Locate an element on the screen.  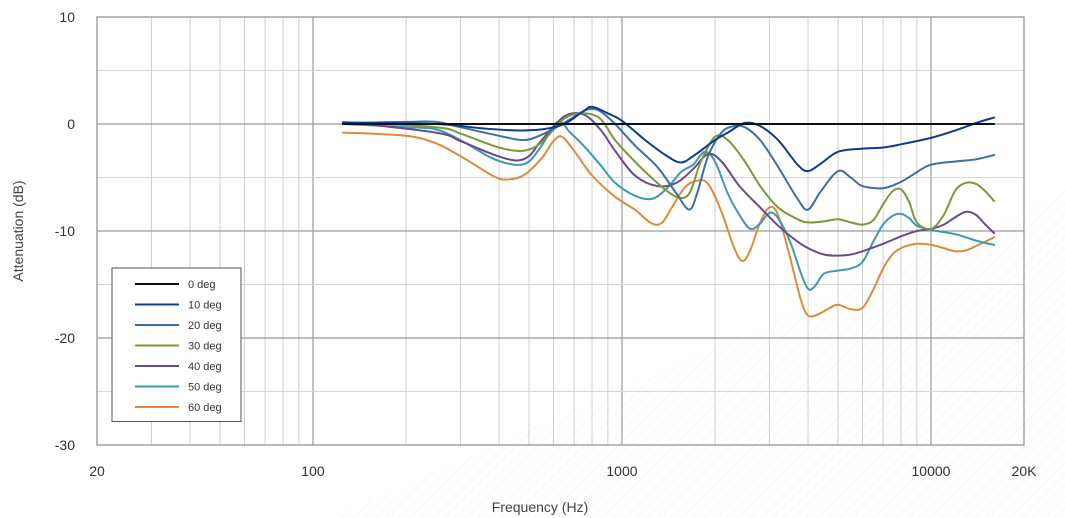
x-tick-label: 100 is located at coordinates (313, 471).